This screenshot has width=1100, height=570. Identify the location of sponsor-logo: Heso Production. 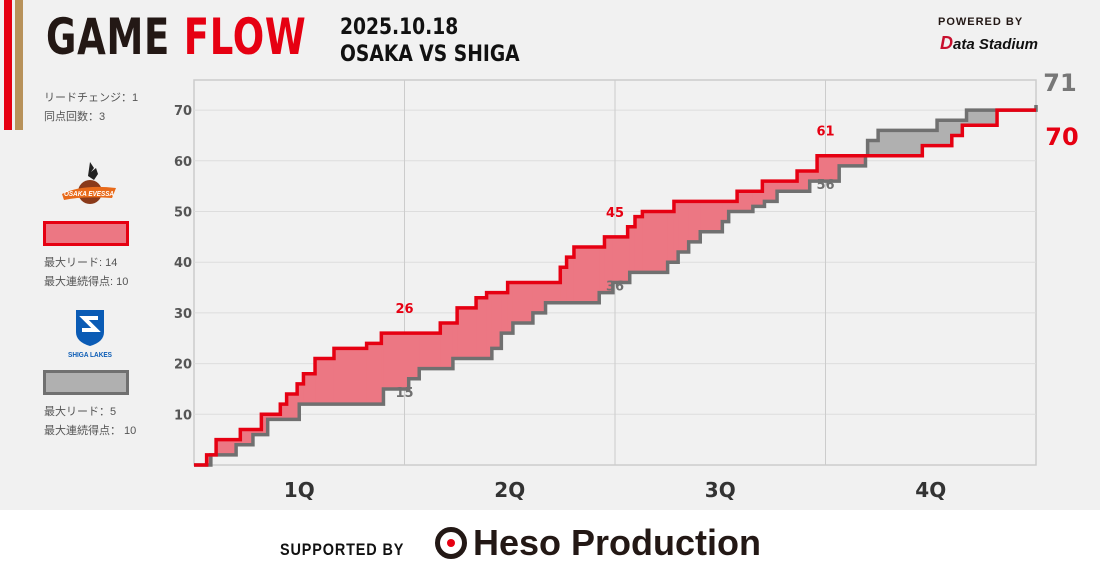
(598, 543).